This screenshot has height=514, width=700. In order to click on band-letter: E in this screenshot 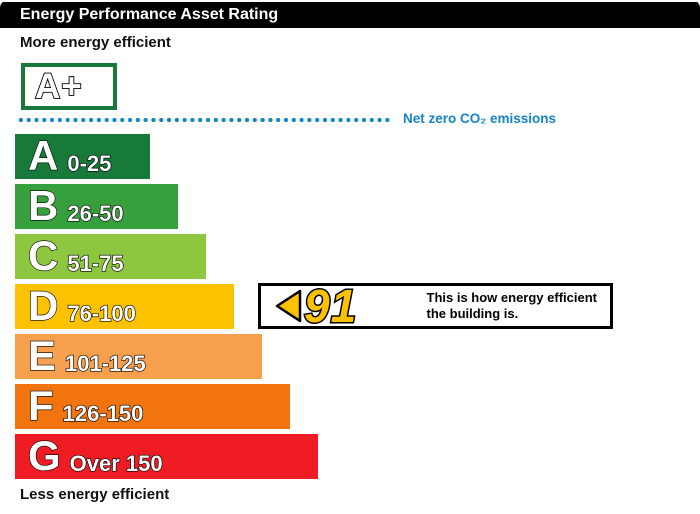, I will do `click(42, 355)`.